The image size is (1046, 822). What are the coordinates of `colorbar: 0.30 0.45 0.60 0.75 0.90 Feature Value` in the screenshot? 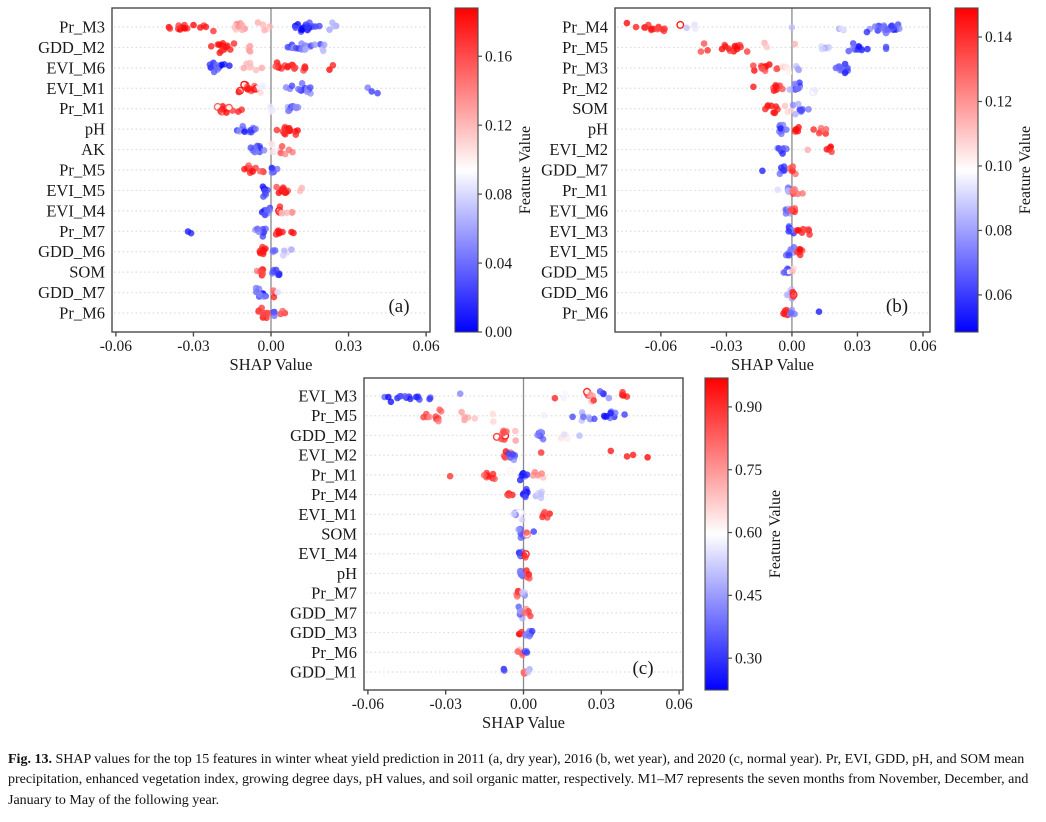 It's located at (744, 534).